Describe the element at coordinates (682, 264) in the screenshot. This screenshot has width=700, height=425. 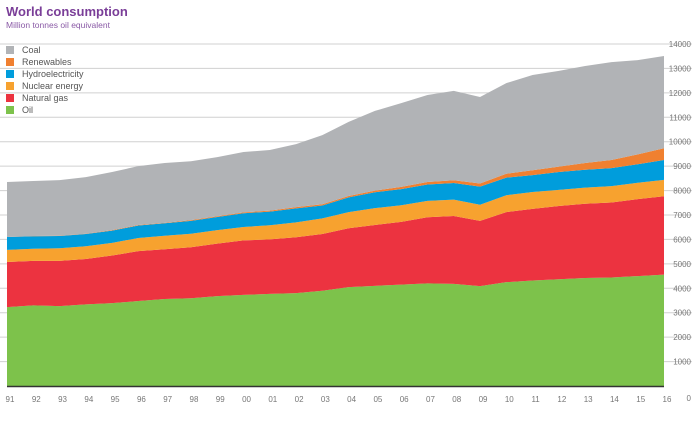
I see `y-tick-label: 5000` at that location.